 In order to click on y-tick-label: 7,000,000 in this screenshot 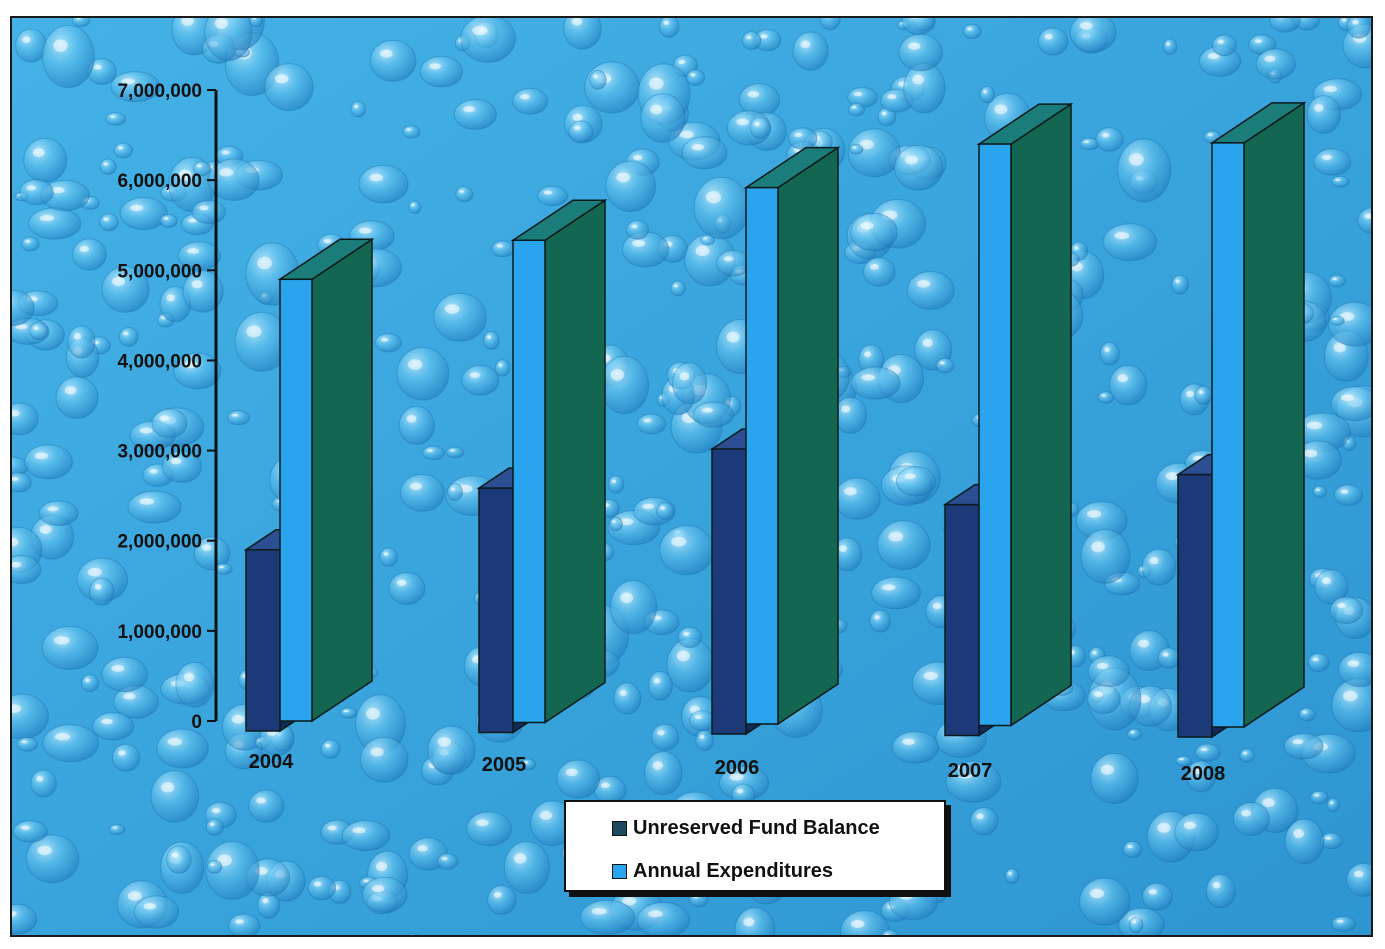, I will do `click(159, 91)`.